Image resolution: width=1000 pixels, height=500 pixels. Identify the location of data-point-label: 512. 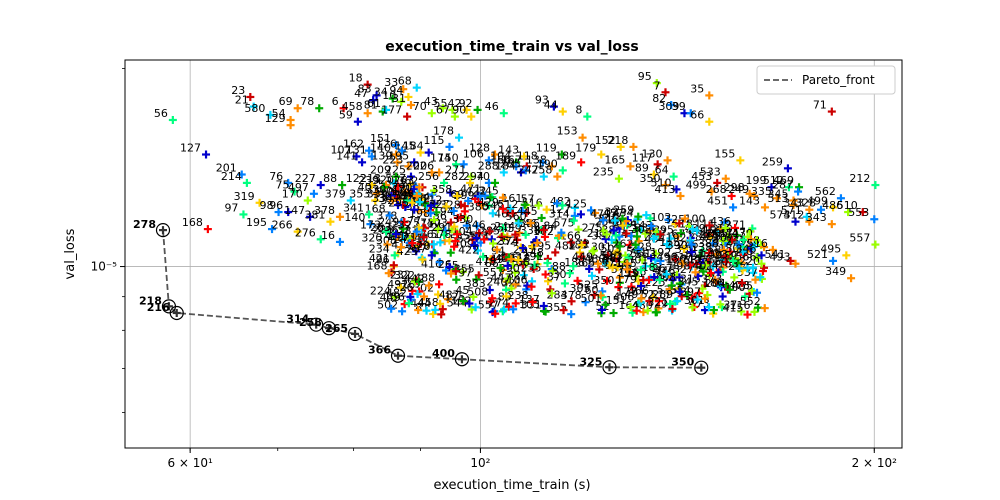
(773, 180).